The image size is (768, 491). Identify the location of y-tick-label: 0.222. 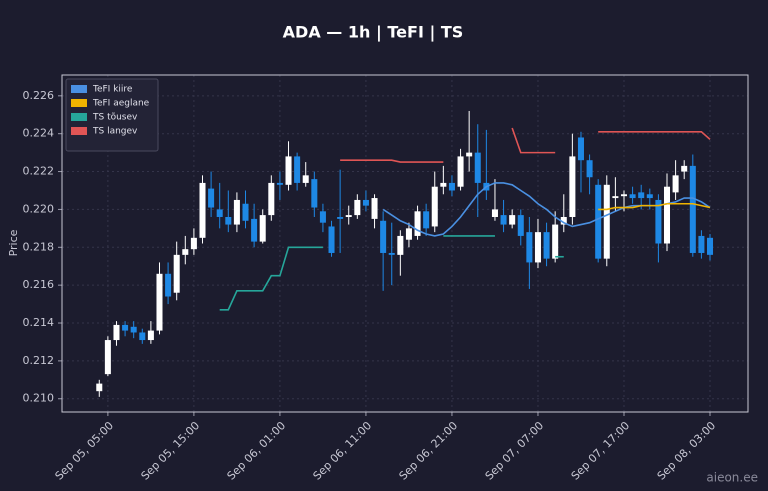
(39, 171).